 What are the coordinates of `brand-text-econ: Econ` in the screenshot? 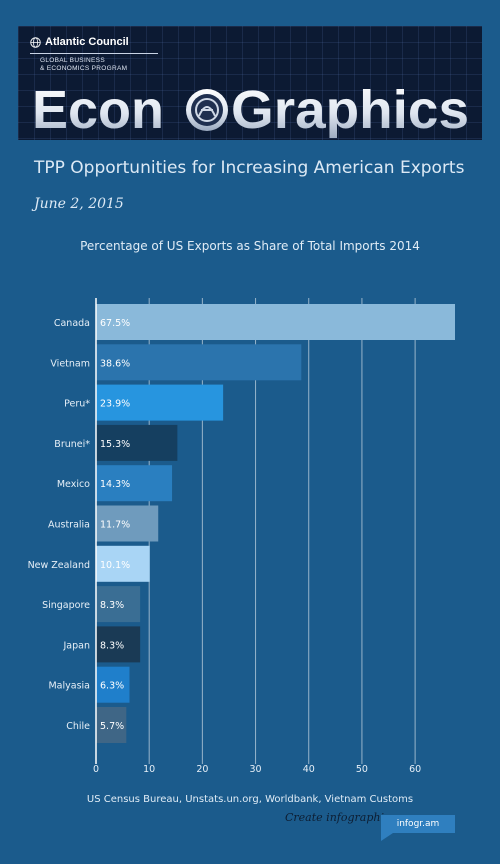 It's located at (98, 109).